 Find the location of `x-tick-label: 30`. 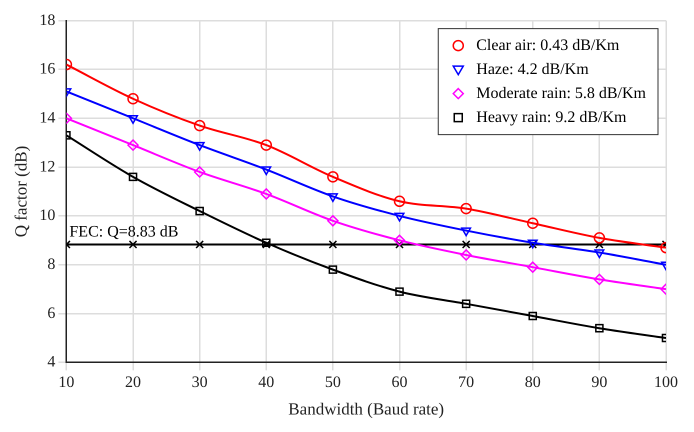

x-tick-label: 30 is located at coordinates (200, 383).